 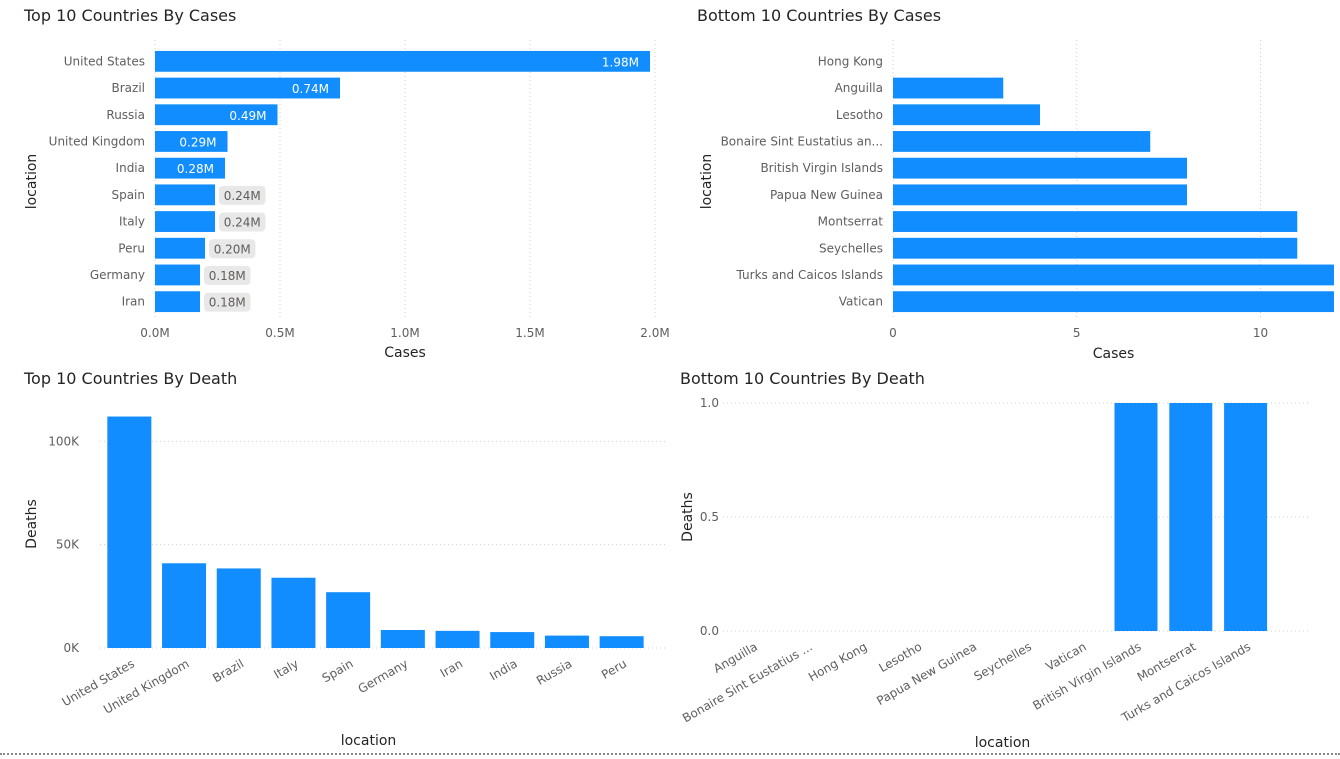 I want to click on y-tick-label: Spain, so click(x=128, y=195).